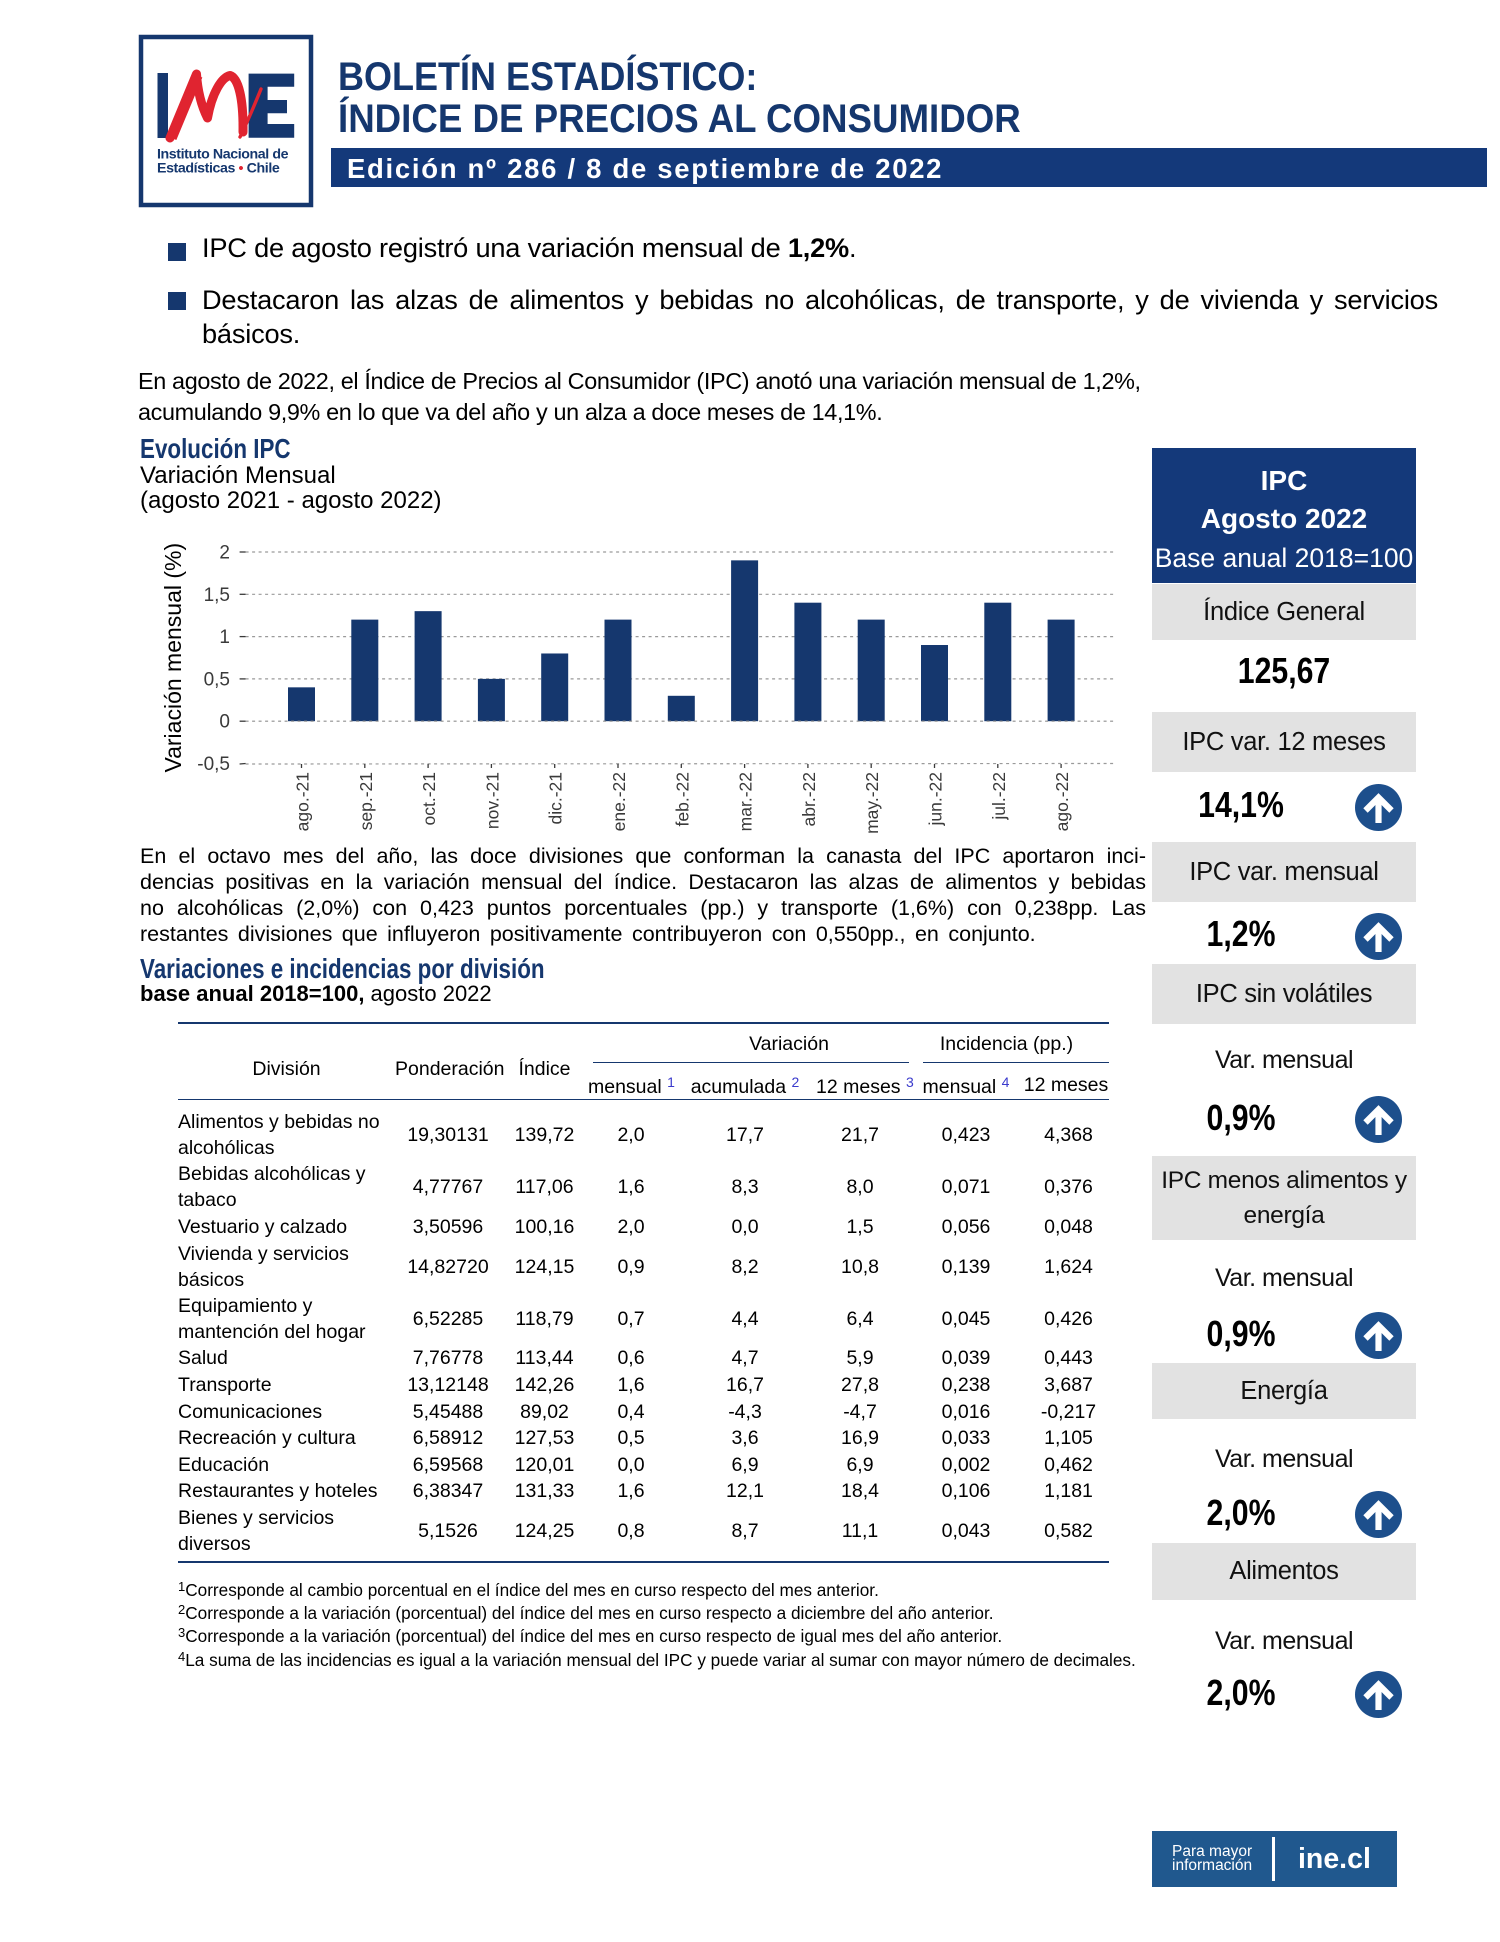 The image size is (1500, 1942). Describe the element at coordinates (619, 801) in the screenshot. I see `svg-text: ene.-22` at that location.